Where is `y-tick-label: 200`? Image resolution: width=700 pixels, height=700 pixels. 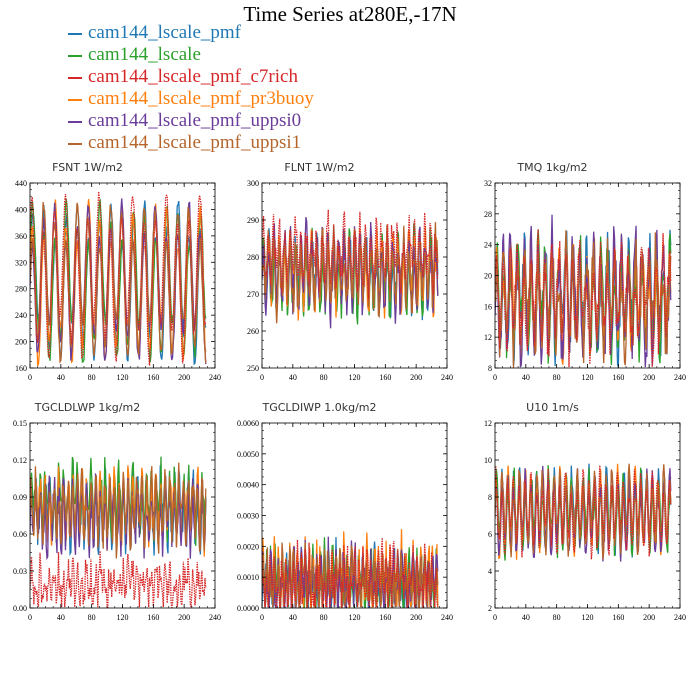 y-tick-label: 200 is located at coordinates (21, 342).